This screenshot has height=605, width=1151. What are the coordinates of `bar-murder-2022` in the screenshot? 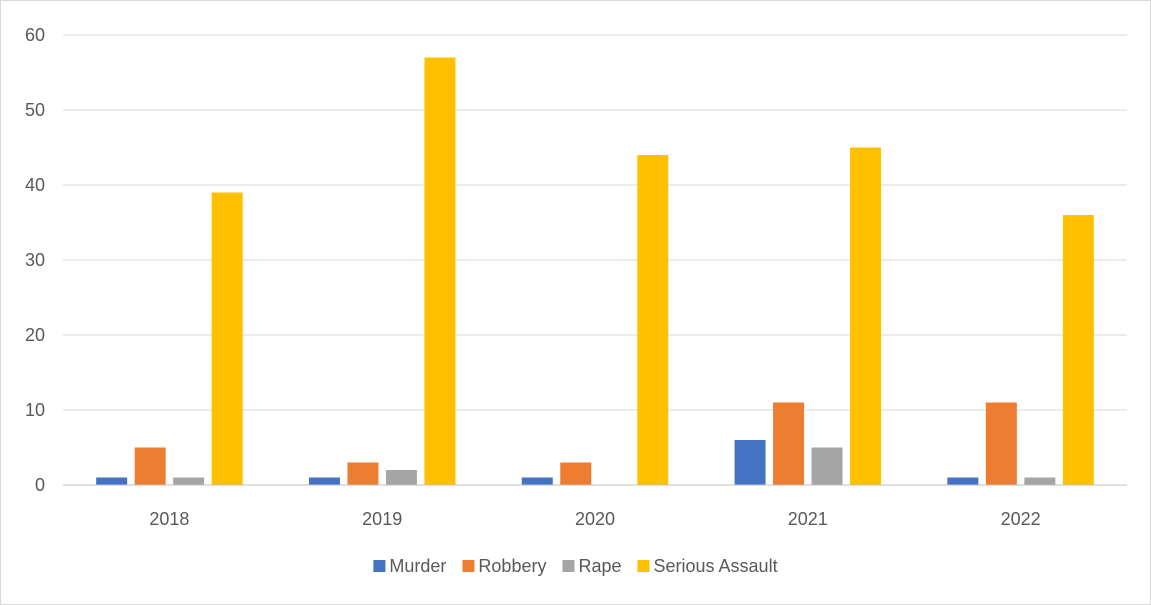 It's located at (963, 481).